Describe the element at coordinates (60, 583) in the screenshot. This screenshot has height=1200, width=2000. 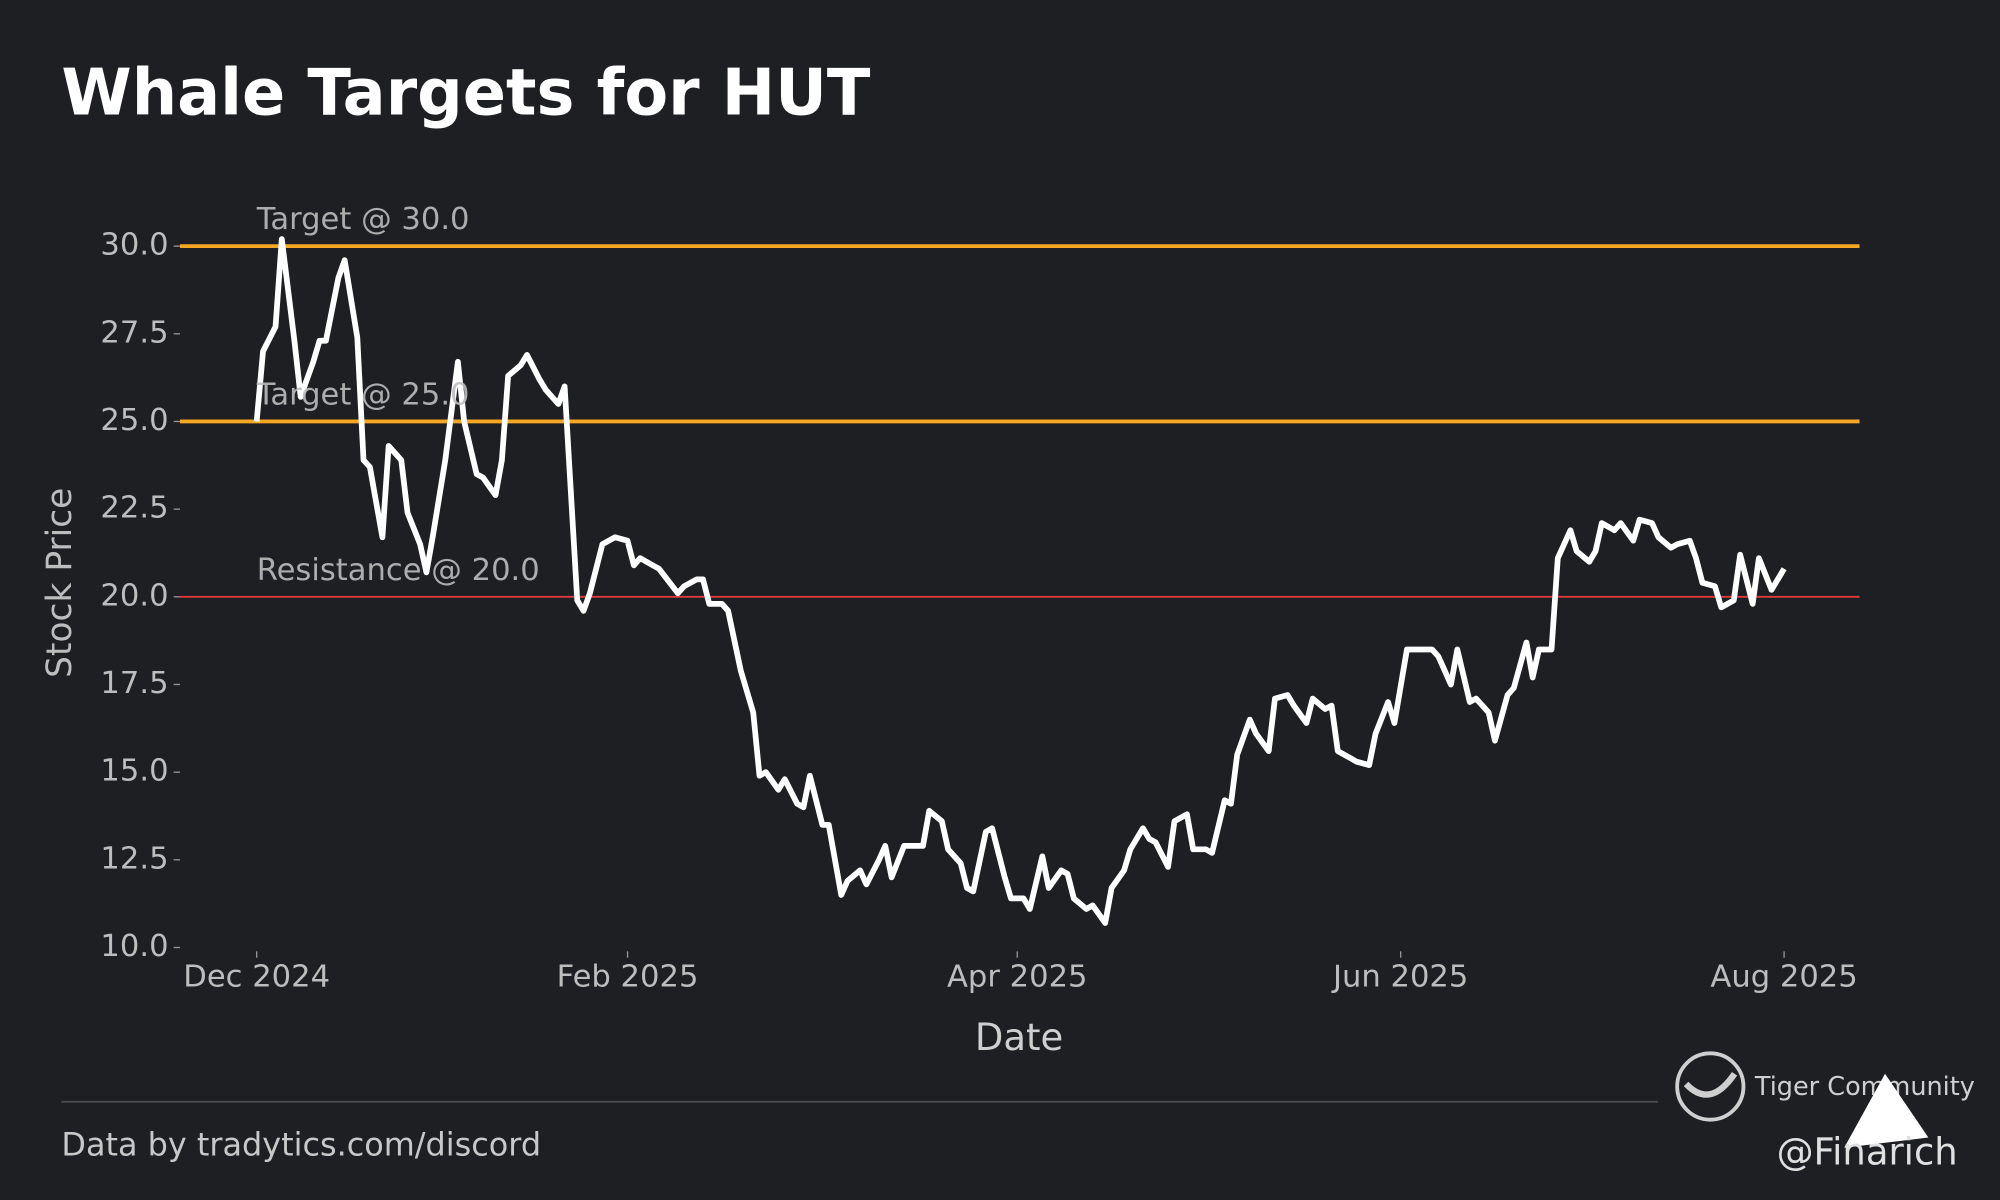
I see `y-axis-label: Stock Price` at that location.